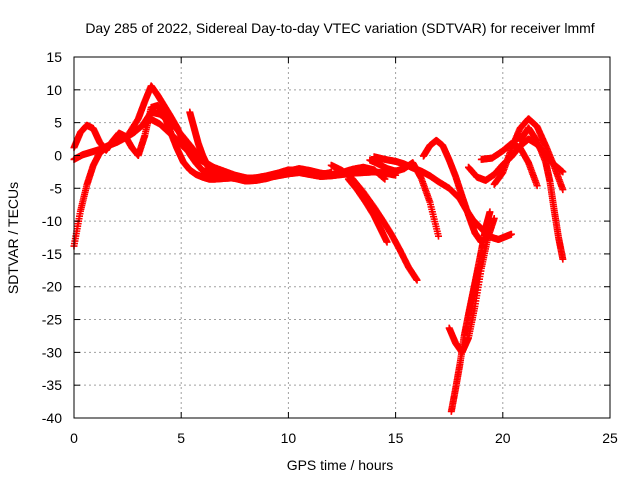 This screenshot has height=480, width=640. What do you see at coordinates (74, 438) in the screenshot?
I see `x-tick-label: 0` at bounding box center [74, 438].